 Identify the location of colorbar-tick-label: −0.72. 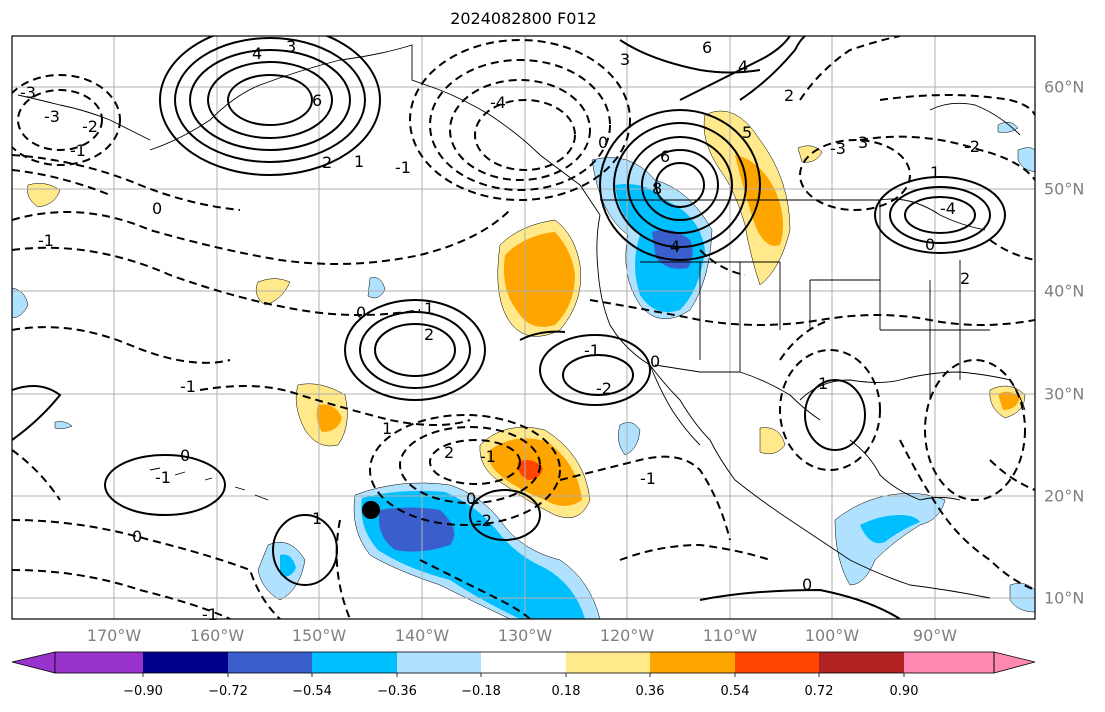
(228, 691).